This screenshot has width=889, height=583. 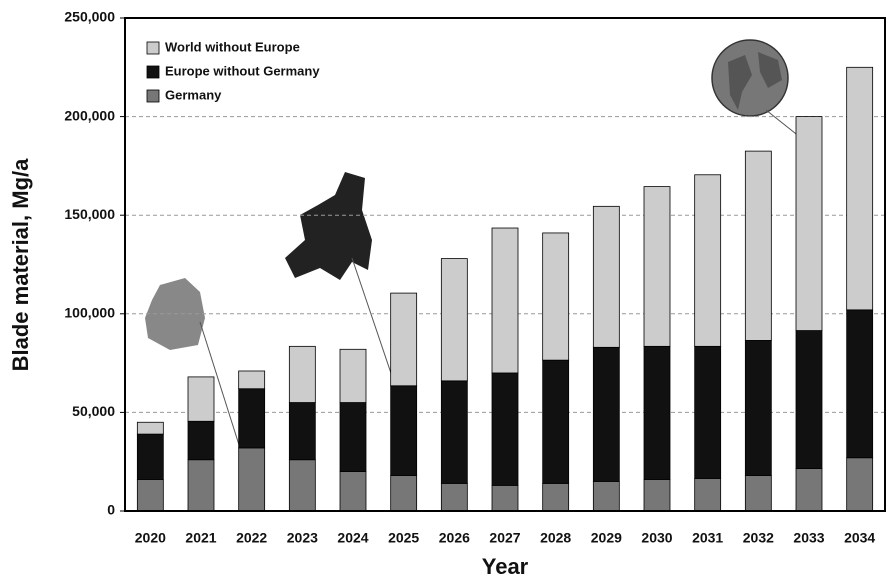 I want to click on globe-continents, so click(x=755, y=81).